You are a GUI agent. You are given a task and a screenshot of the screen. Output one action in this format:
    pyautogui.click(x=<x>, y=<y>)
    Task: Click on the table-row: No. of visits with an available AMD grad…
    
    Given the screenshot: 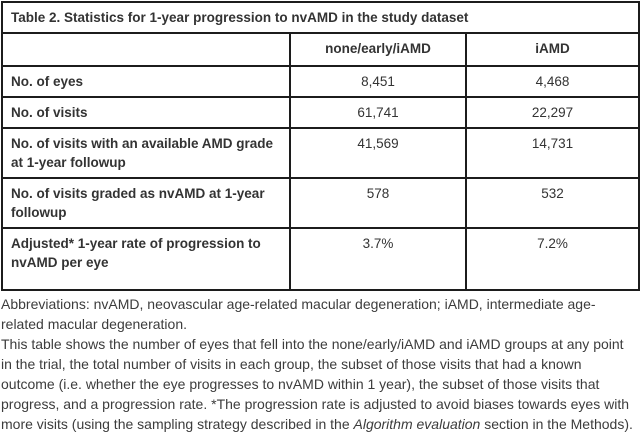 What is the action you would take?
    pyautogui.click(x=320, y=153)
    